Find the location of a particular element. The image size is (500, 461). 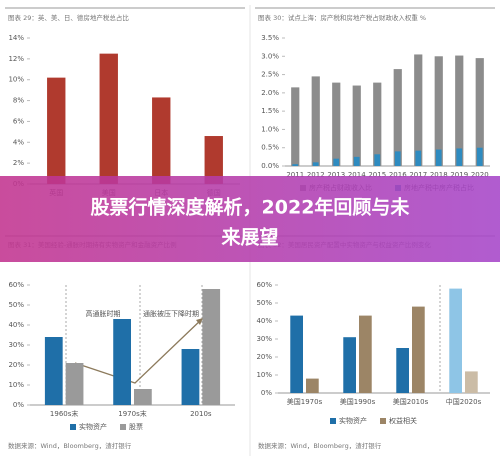

y-tick-label: 3.0% is located at coordinates (270, 56).